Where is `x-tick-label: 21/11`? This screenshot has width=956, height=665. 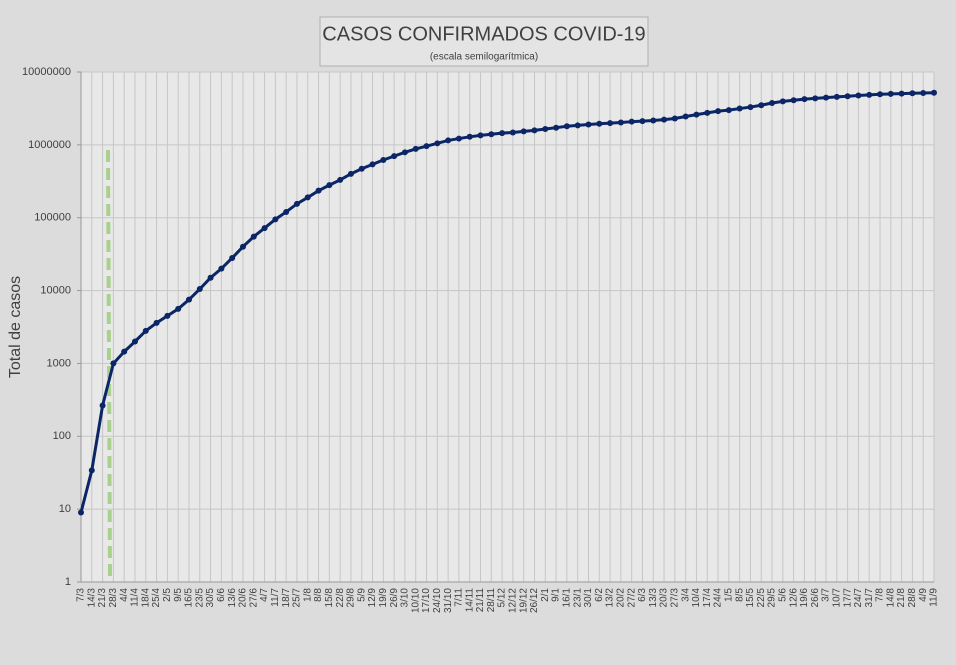
x-tick-label: 21/11 is located at coordinates (480, 600).